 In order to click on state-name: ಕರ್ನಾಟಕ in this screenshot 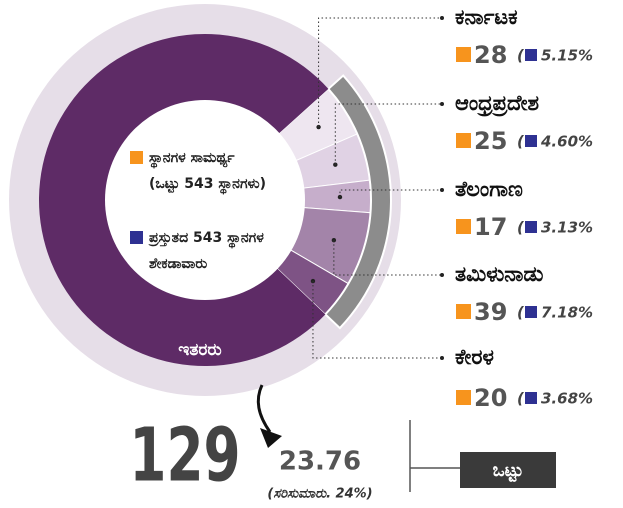, I will do `click(486, 17)`.